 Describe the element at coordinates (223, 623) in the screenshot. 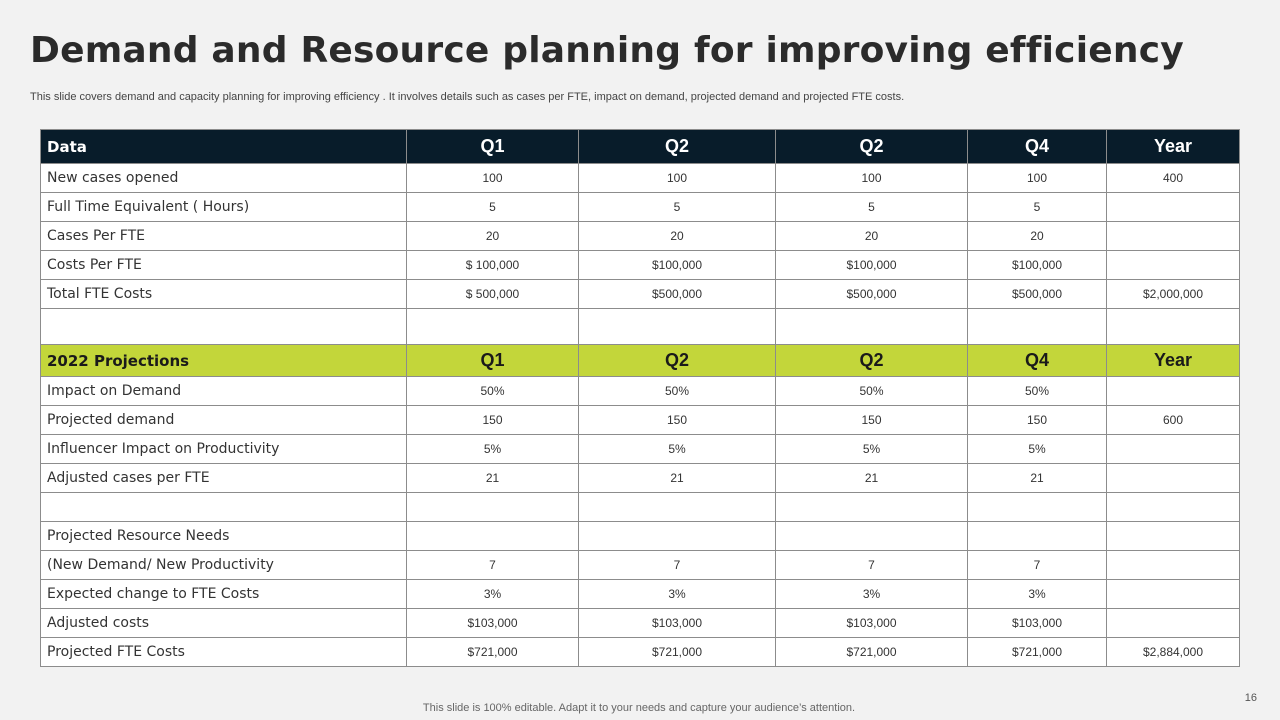

I see `row-label-cell: Adjusted costs` at that location.